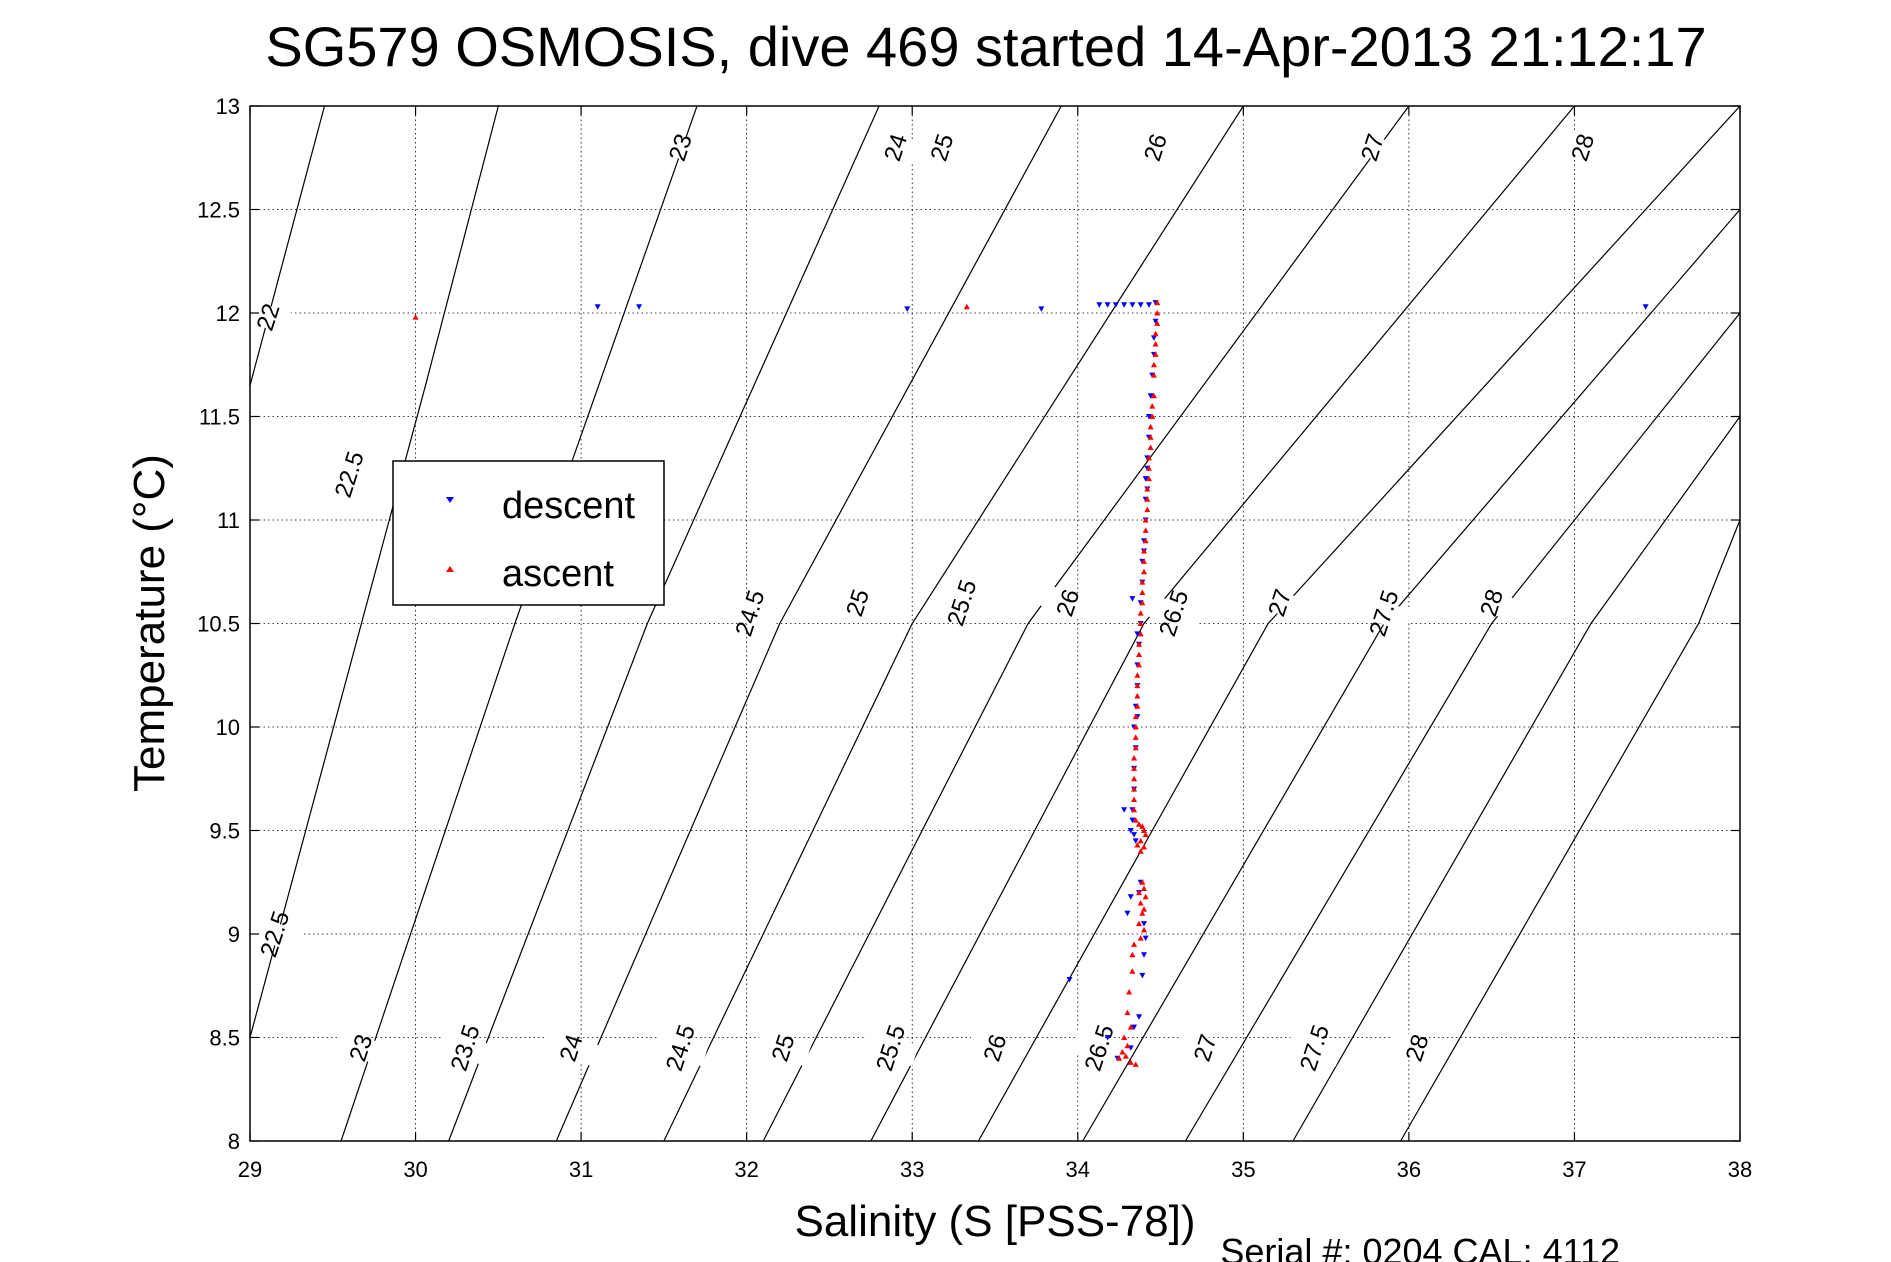 This screenshot has width=1891, height=1262. Describe the element at coordinates (234, 934) in the screenshot. I see `y-tick-label: 9` at that location.